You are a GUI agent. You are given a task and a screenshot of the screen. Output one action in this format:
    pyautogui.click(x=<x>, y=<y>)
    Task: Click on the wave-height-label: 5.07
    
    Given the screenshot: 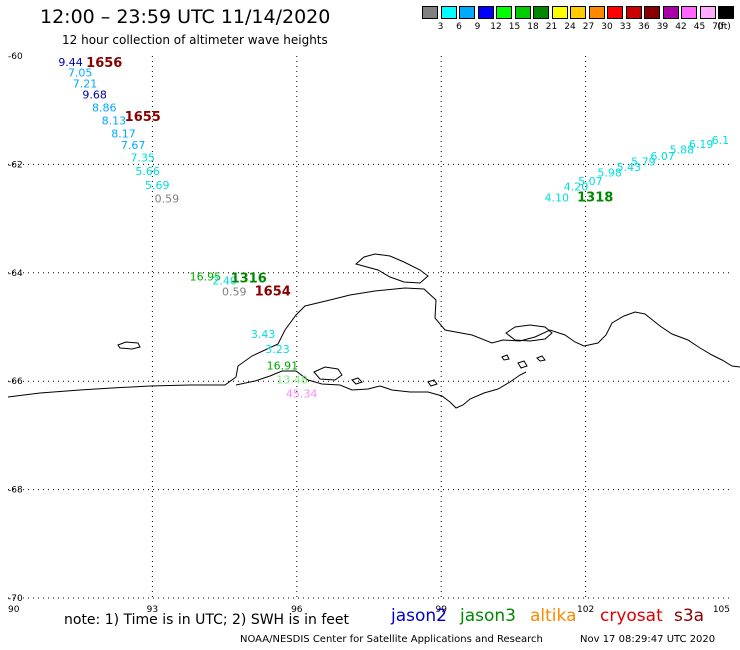 What is the action you would take?
    pyautogui.click(x=590, y=181)
    